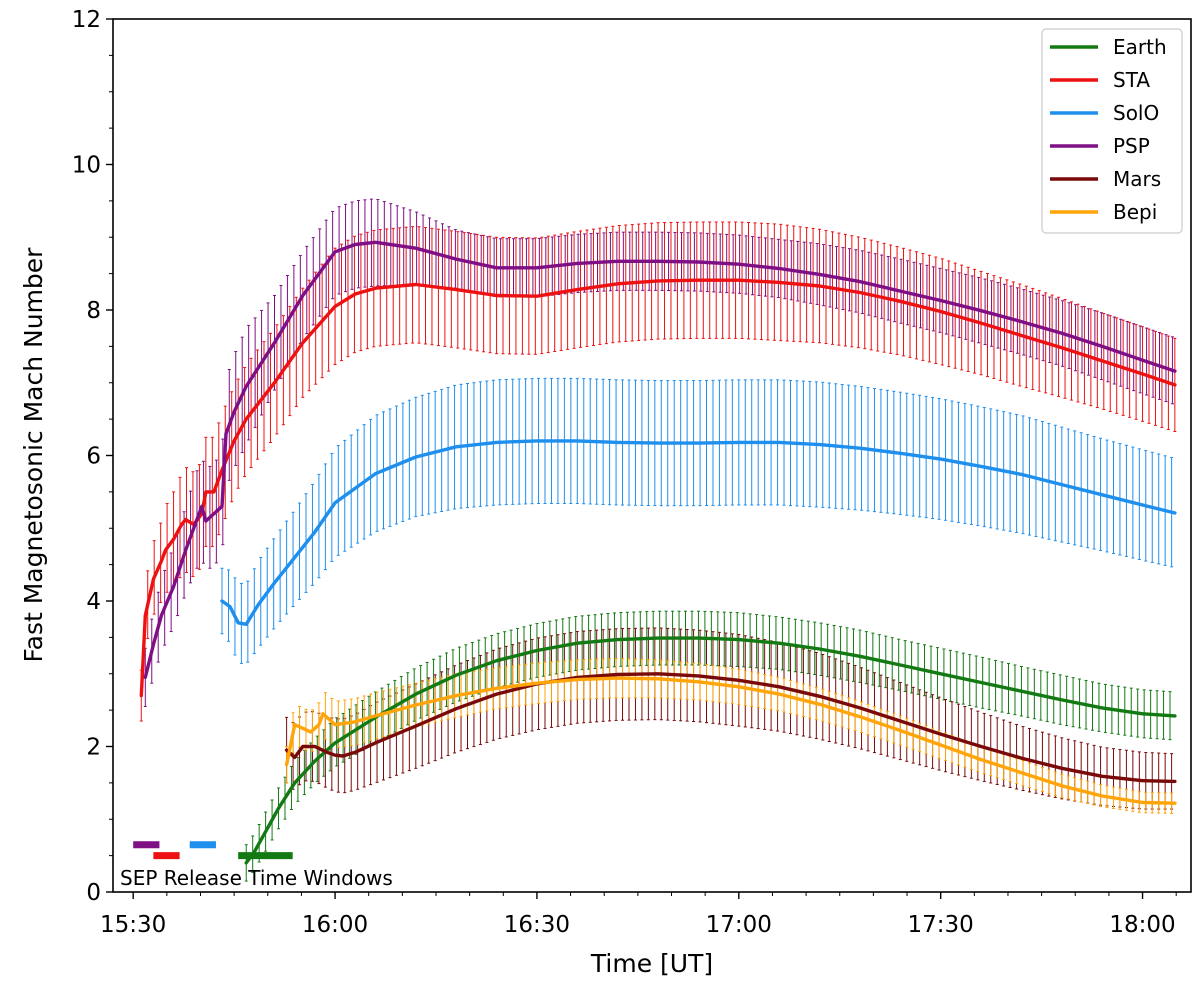 The width and height of the screenshot is (1200, 984). I want to click on sta-legend-label: STA, so click(1131, 80).